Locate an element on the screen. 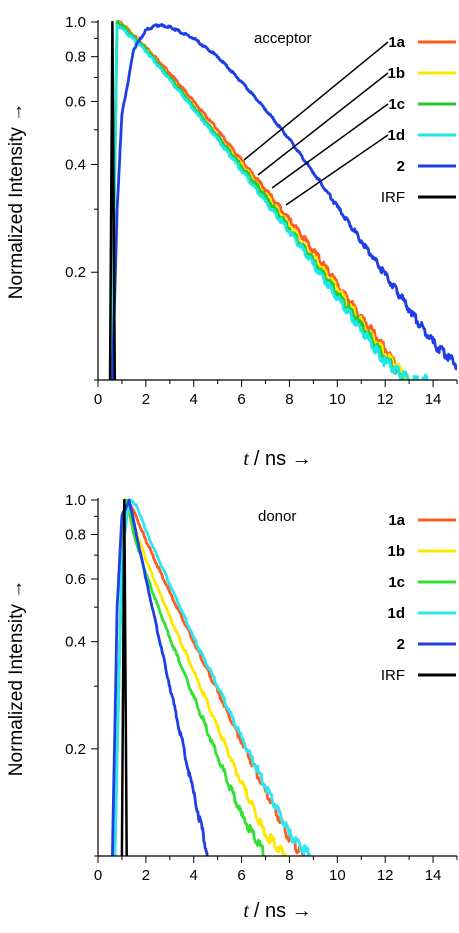 This screenshot has height=933, width=459. series-1b-line is located at coordinates (200, 677).